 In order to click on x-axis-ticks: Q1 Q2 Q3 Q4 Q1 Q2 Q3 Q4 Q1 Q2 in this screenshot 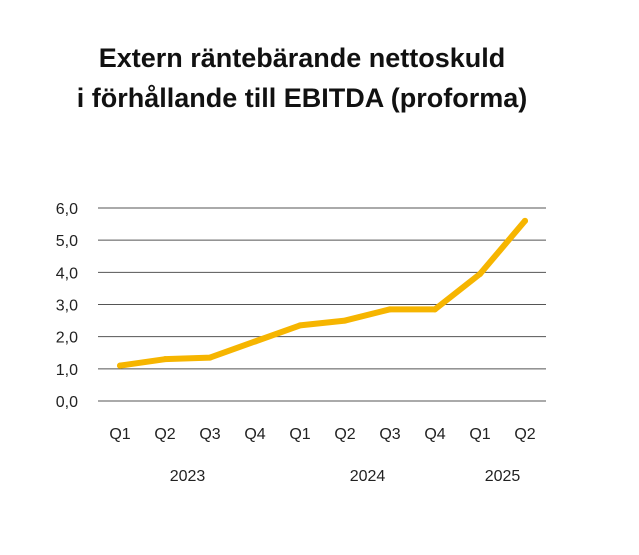, I will do `click(322, 434)`.